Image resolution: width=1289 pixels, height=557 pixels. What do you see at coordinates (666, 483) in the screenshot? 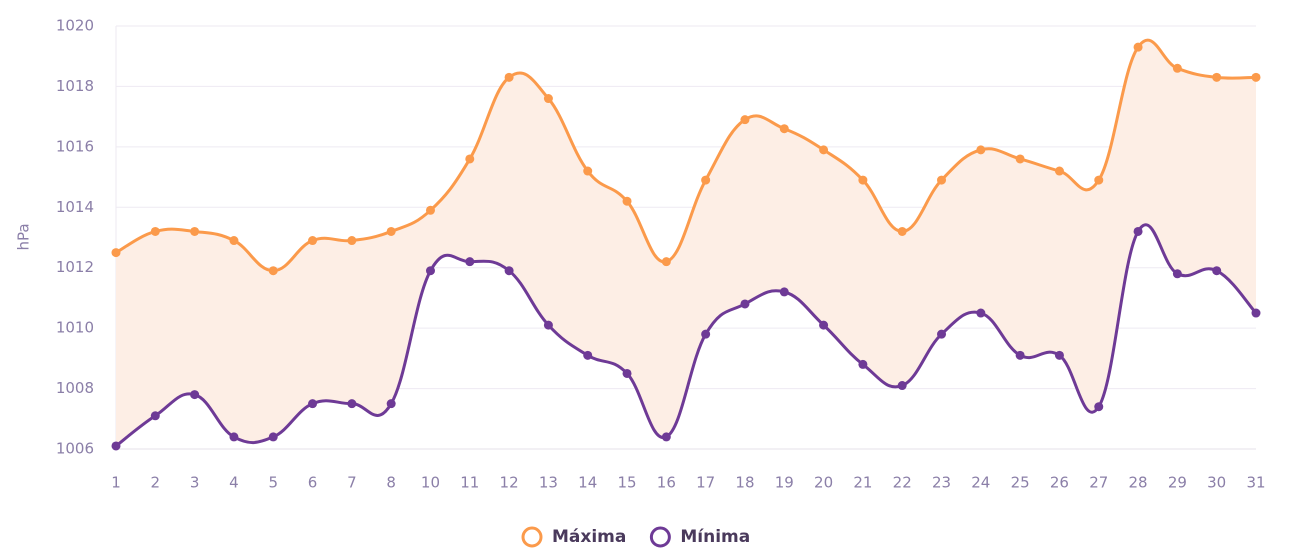
I see `x-tick-label: 16` at bounding box center [666, 483].